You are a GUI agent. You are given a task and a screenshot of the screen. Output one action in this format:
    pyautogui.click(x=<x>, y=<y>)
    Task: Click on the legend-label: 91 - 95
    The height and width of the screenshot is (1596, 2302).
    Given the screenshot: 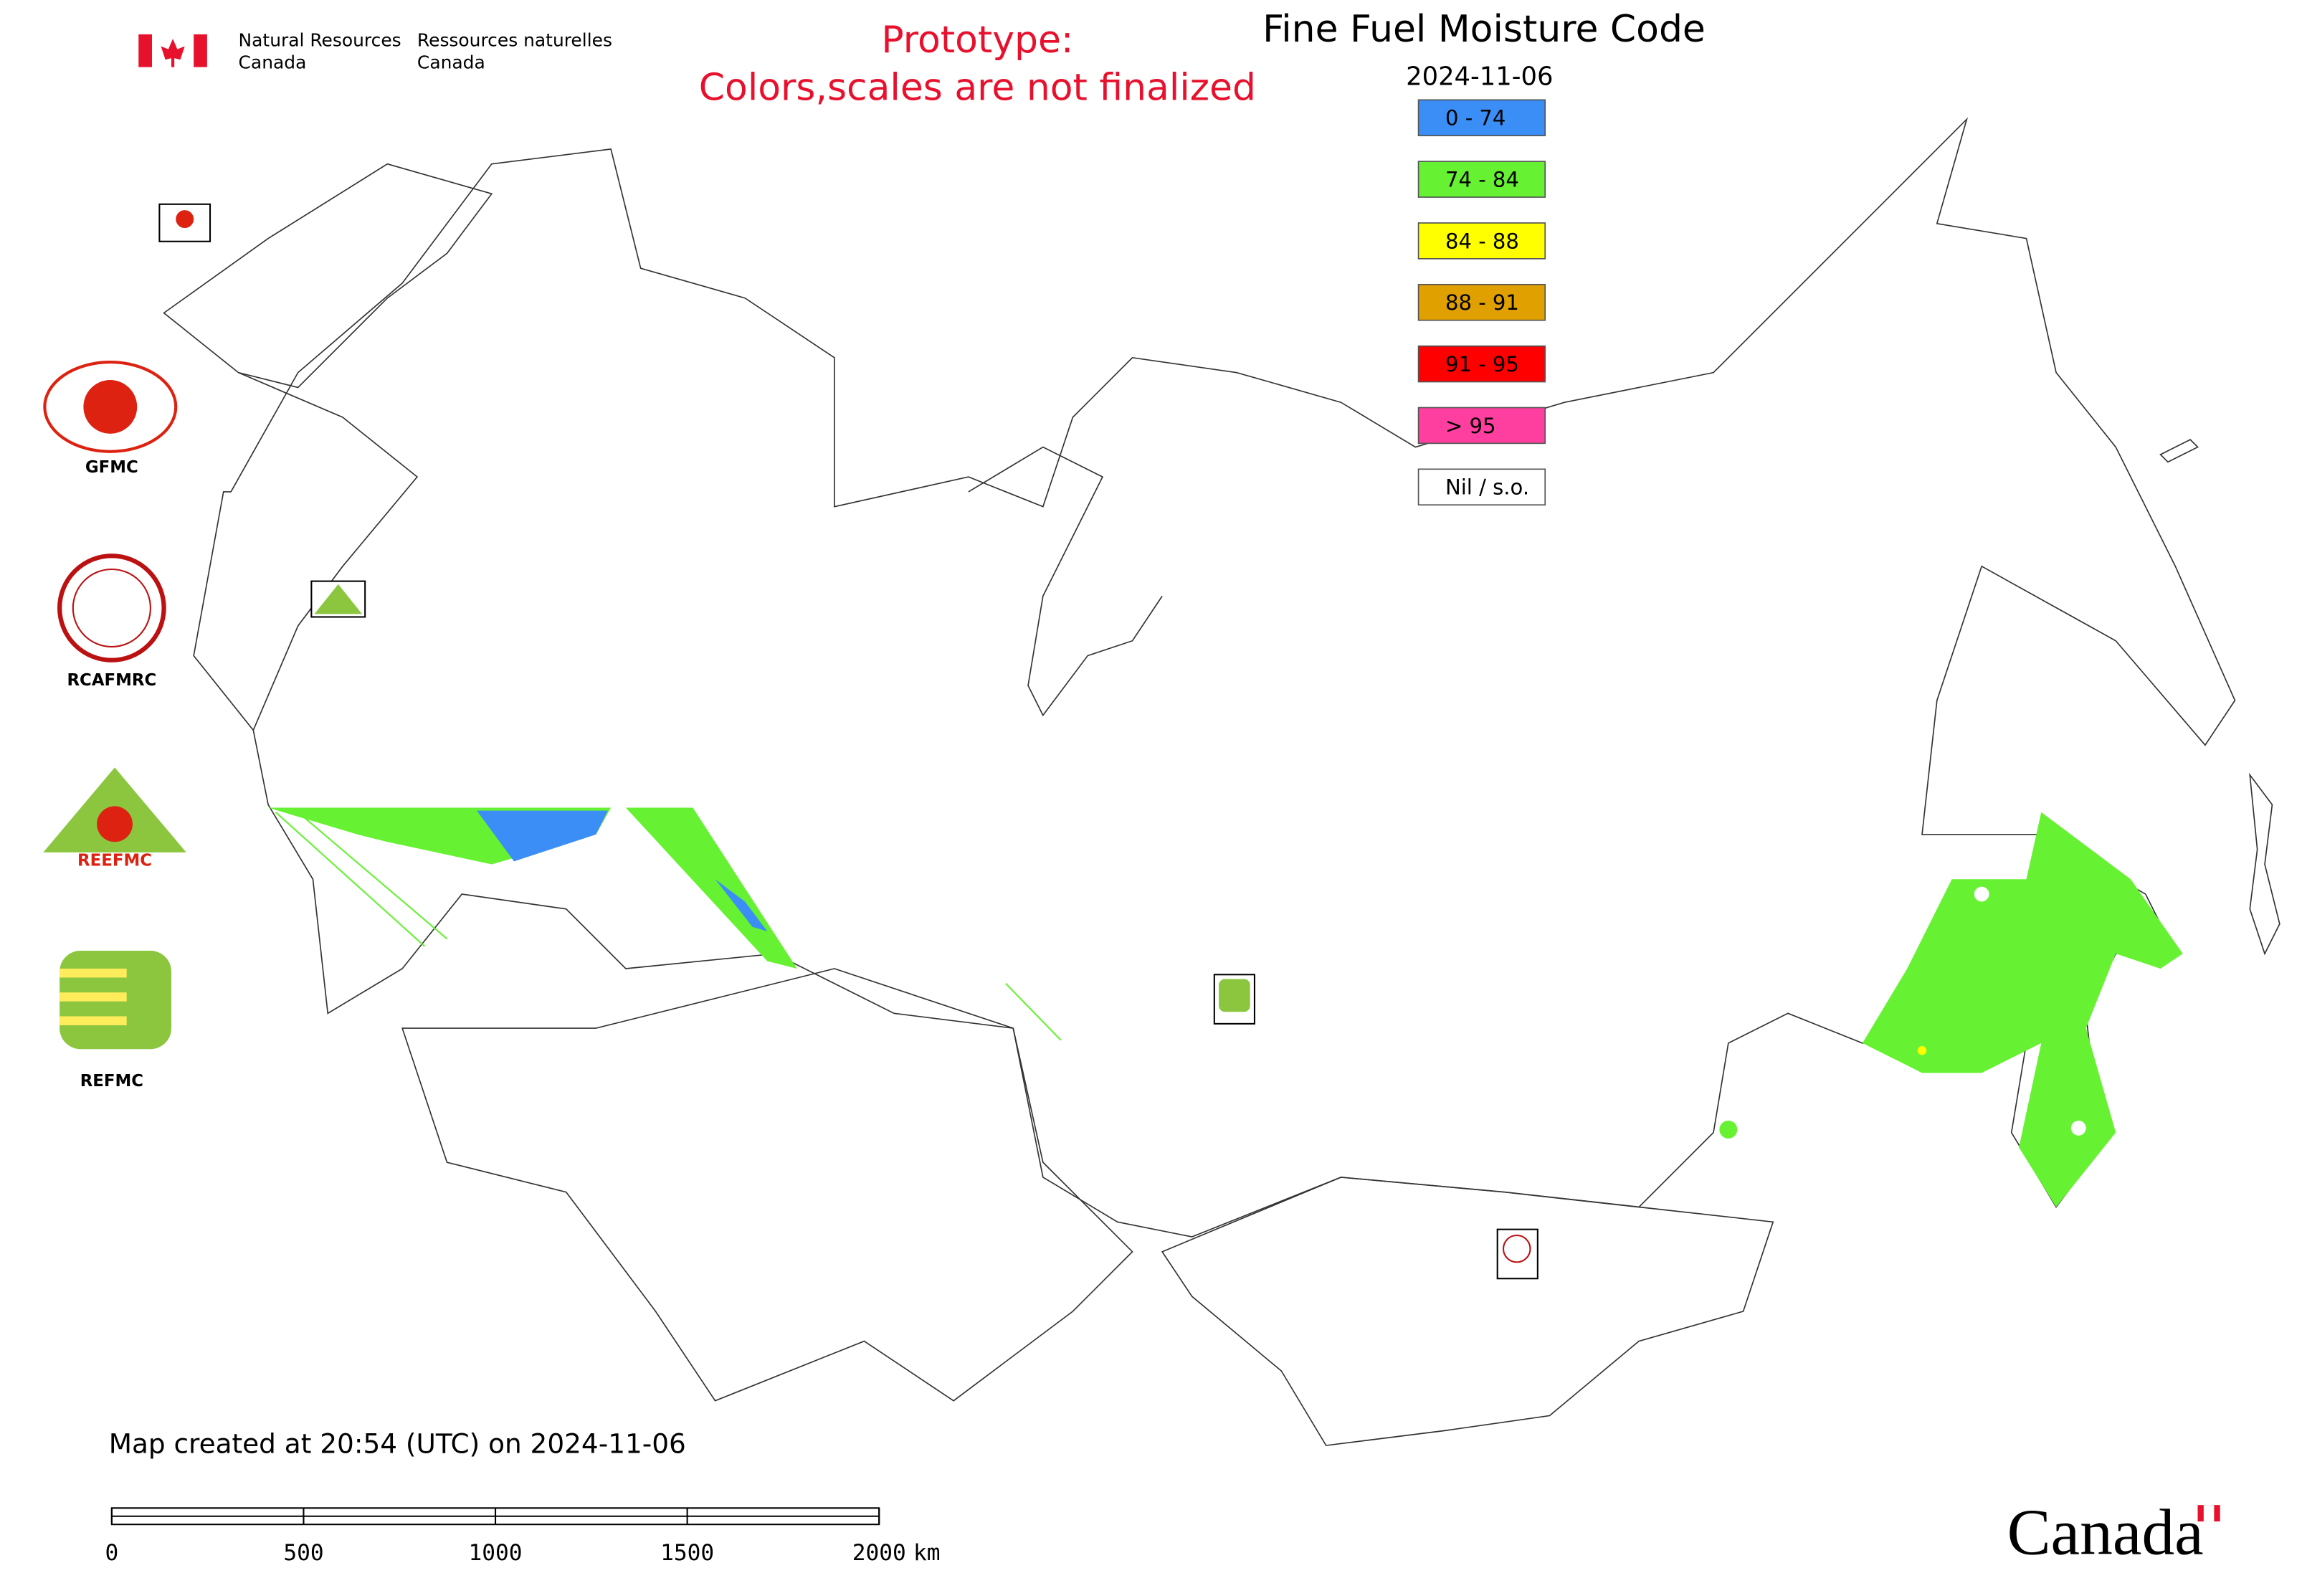 What is the action you would take?
    pyautogui.click(x=1482, y=364)
    